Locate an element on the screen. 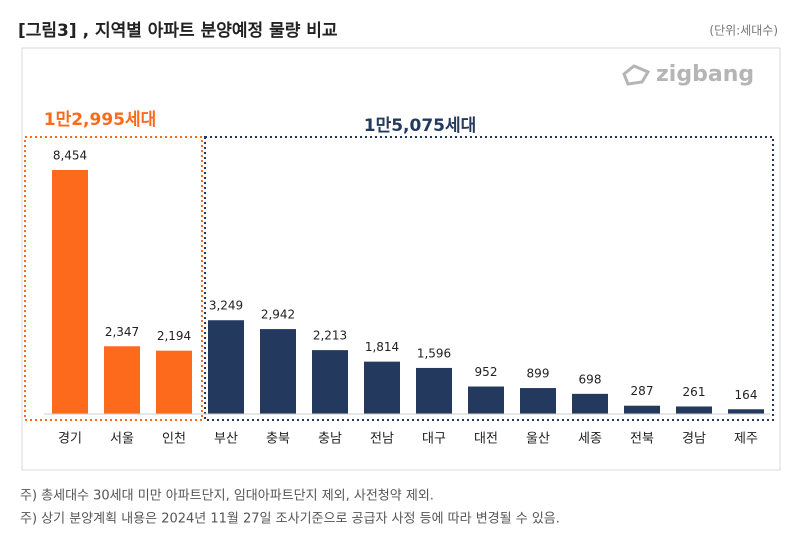 The height and width of the screenshot is (539, 800). value-label: 1,596 is located at coordinates (434, 353).